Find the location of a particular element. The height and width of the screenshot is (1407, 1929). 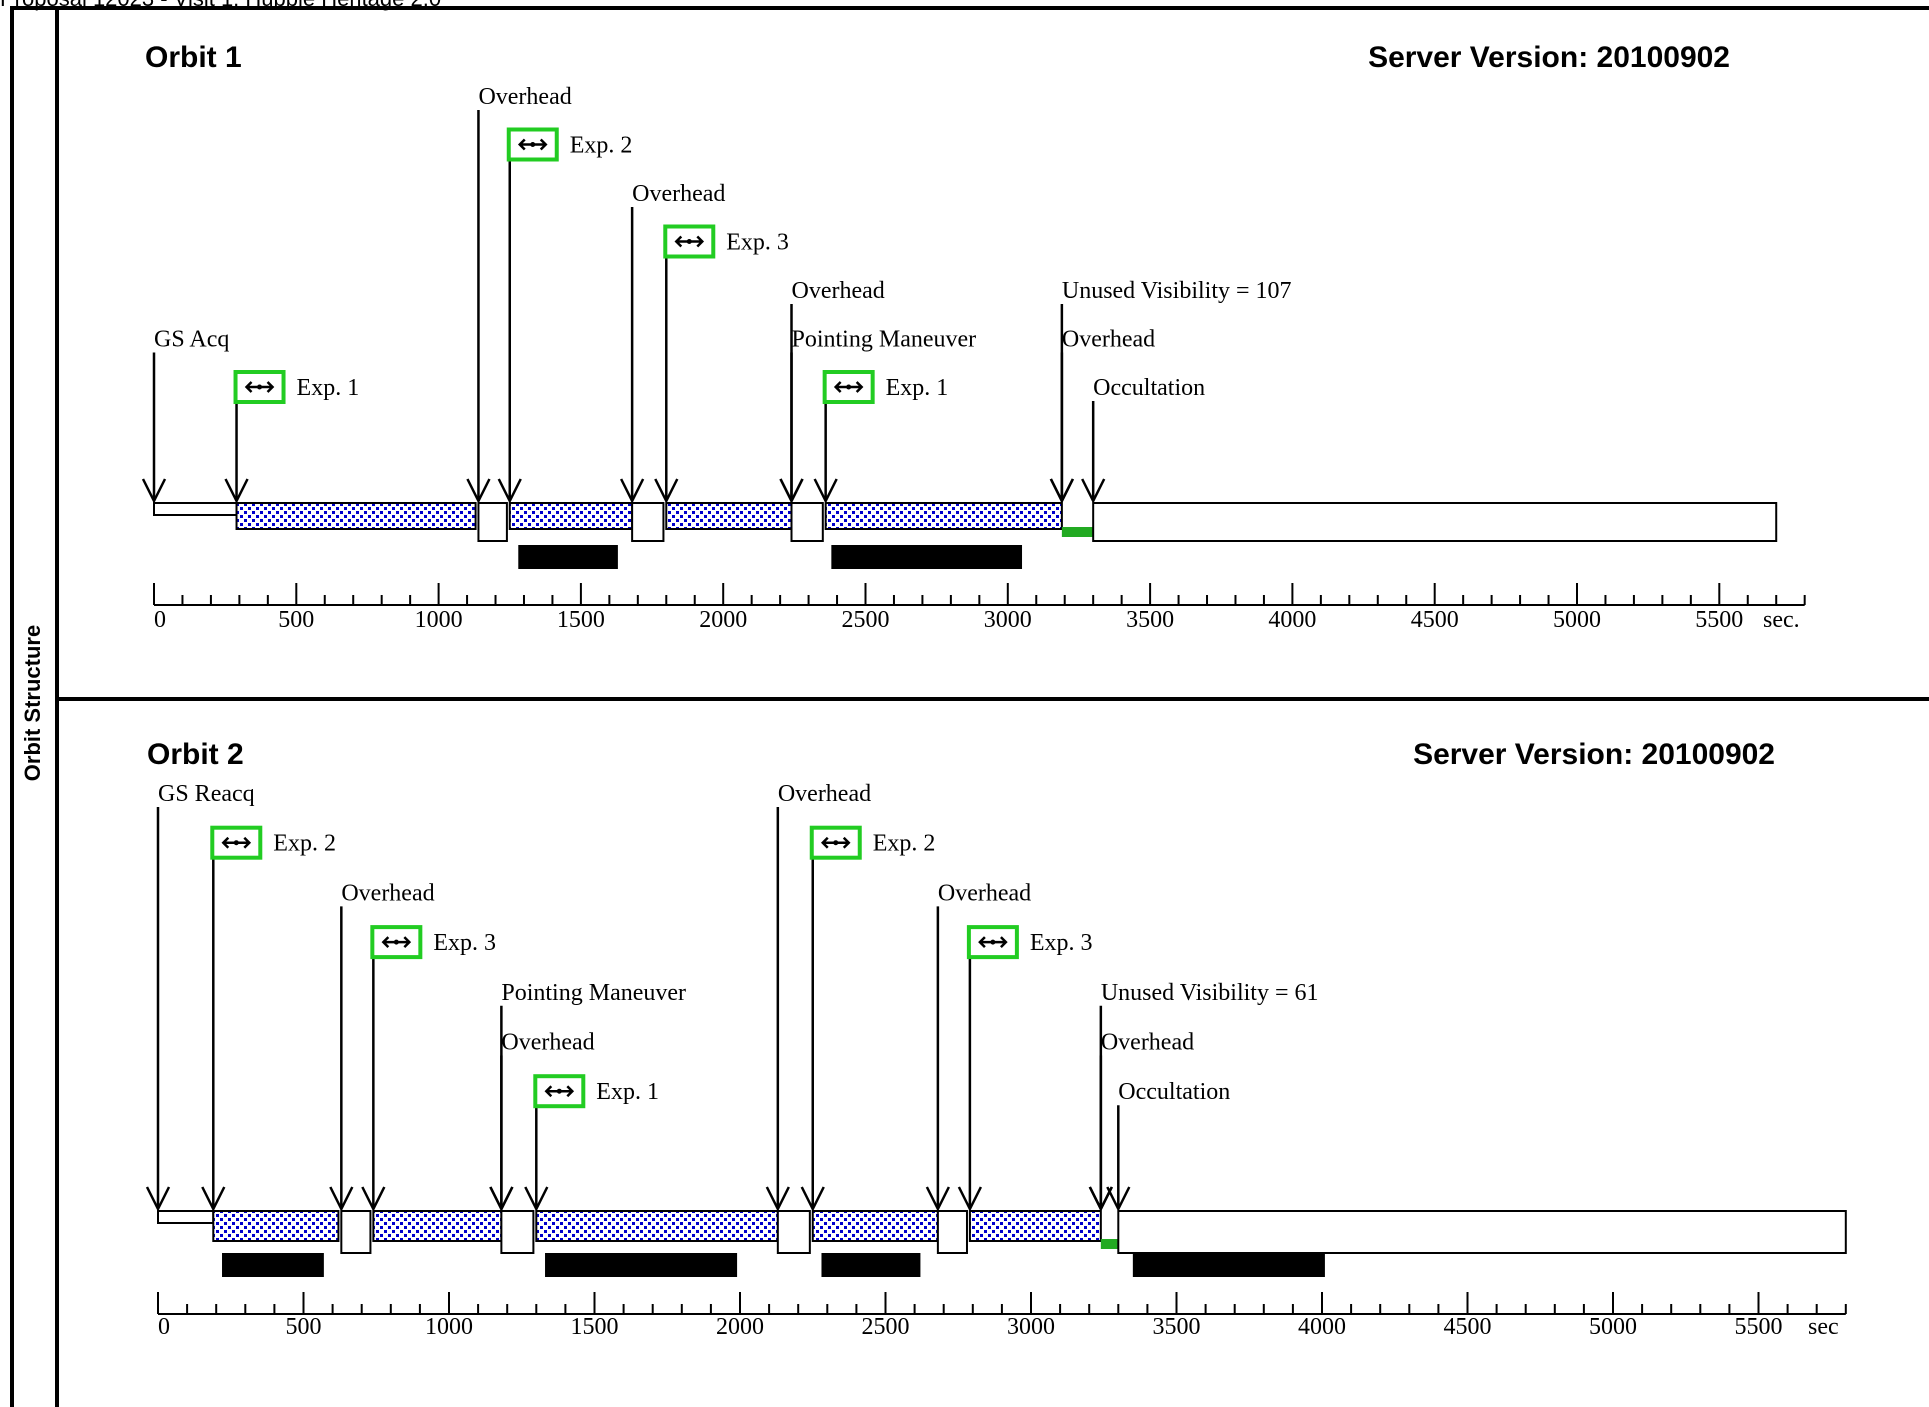

event-label: Pointing Maneuver is located at coordinates (884, 340).